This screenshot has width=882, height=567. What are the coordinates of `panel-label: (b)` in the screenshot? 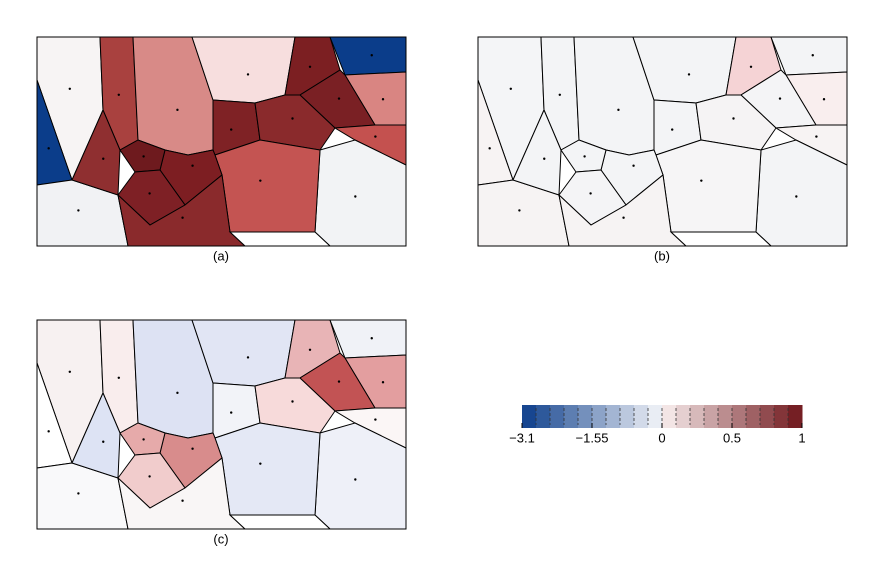 It's located at (662, 255).